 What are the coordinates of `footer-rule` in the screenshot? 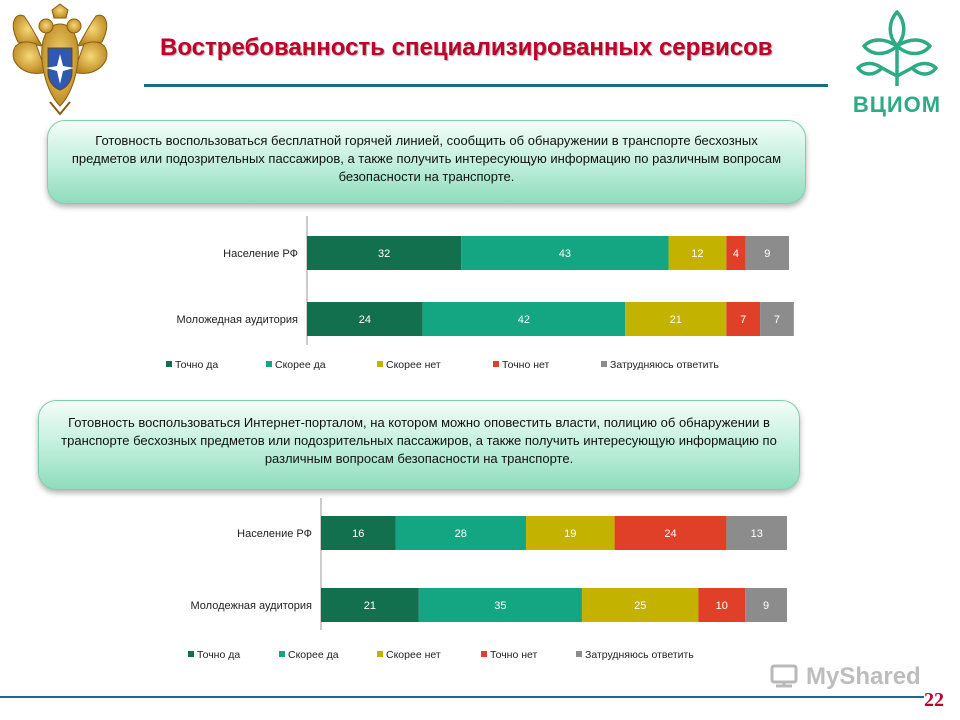 It's located at (462, 697).